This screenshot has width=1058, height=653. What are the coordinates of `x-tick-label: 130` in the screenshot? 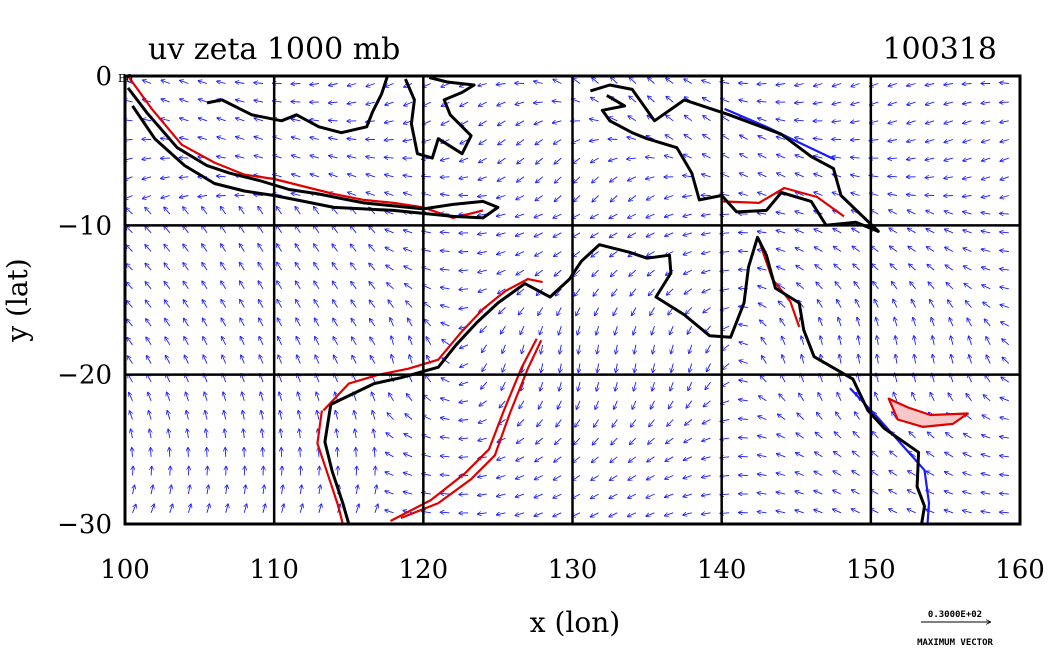 It's located at (573, 570).